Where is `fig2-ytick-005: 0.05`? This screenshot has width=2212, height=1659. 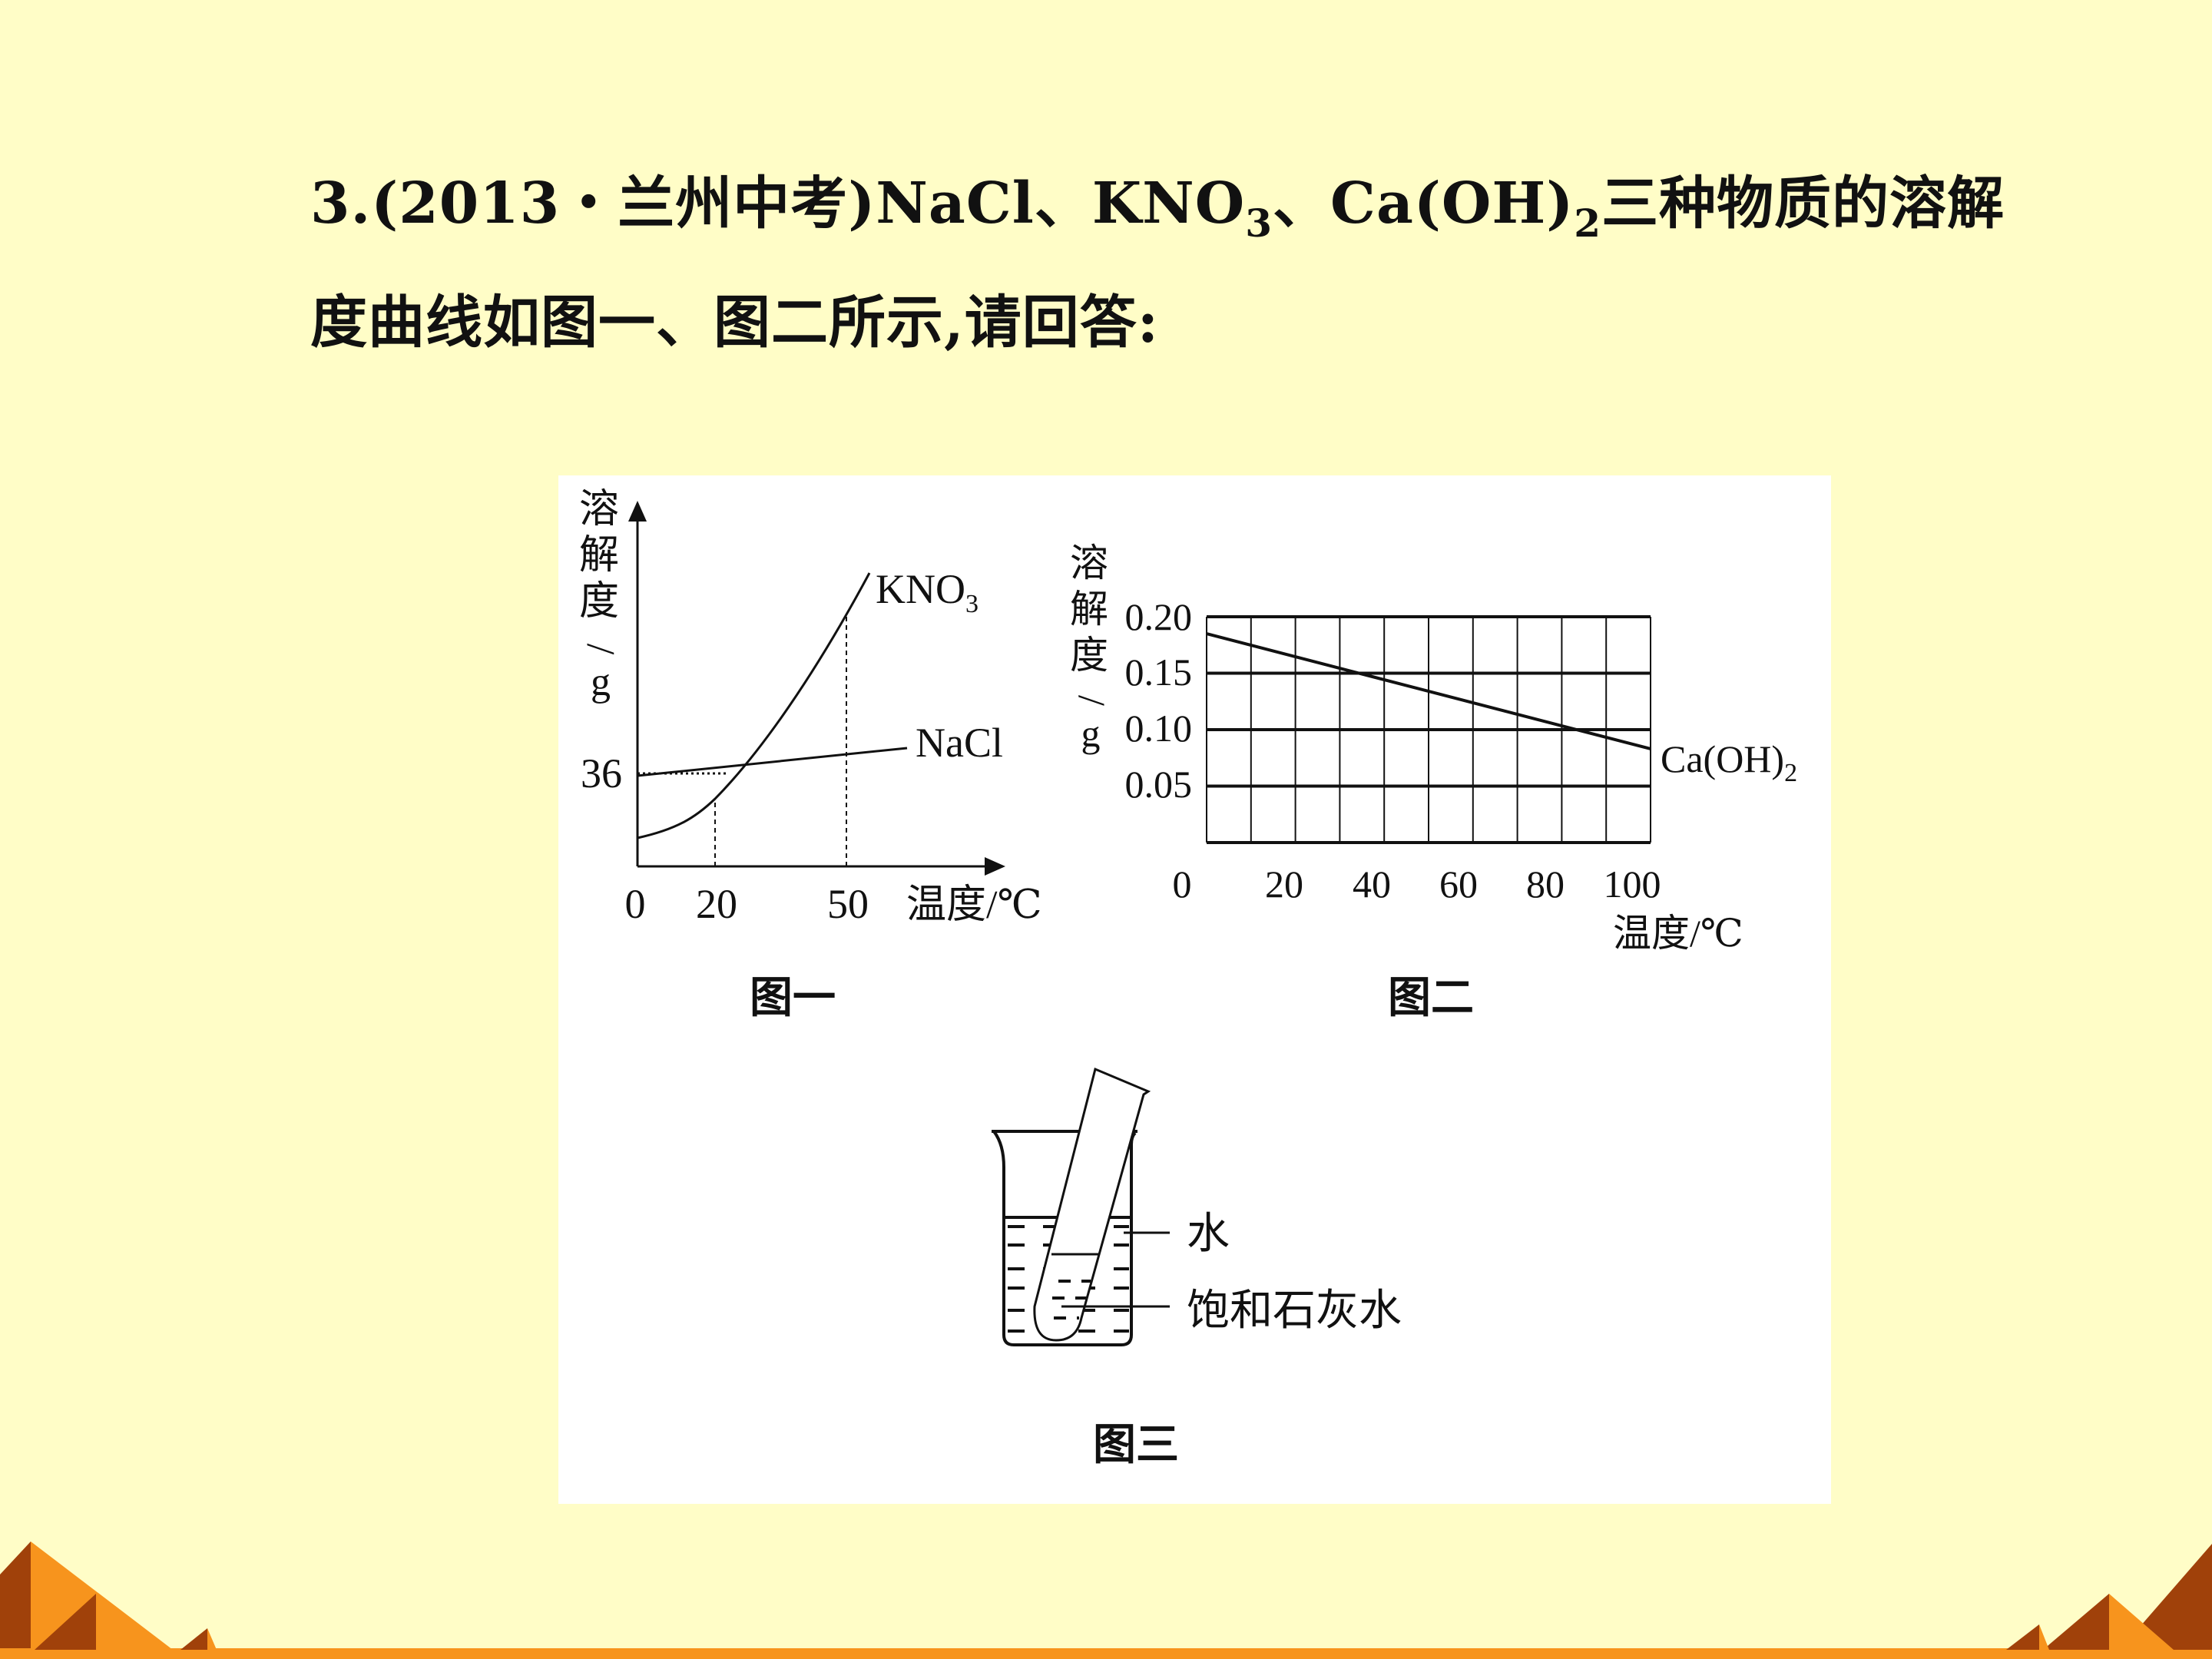
fig2-ytick-005: 0.05 is located at coordinates (1159, 785).